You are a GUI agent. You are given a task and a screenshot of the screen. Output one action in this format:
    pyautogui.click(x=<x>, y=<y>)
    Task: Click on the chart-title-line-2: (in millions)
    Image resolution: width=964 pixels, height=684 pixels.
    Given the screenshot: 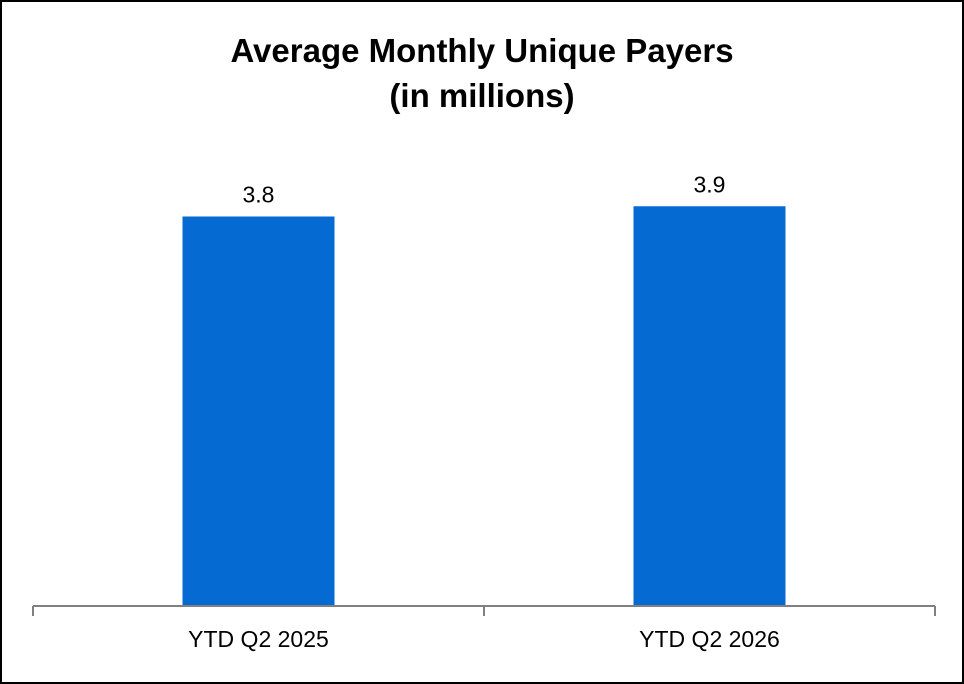 What is the action you would take?
    pyautogui.click(x=482, y=95)
    